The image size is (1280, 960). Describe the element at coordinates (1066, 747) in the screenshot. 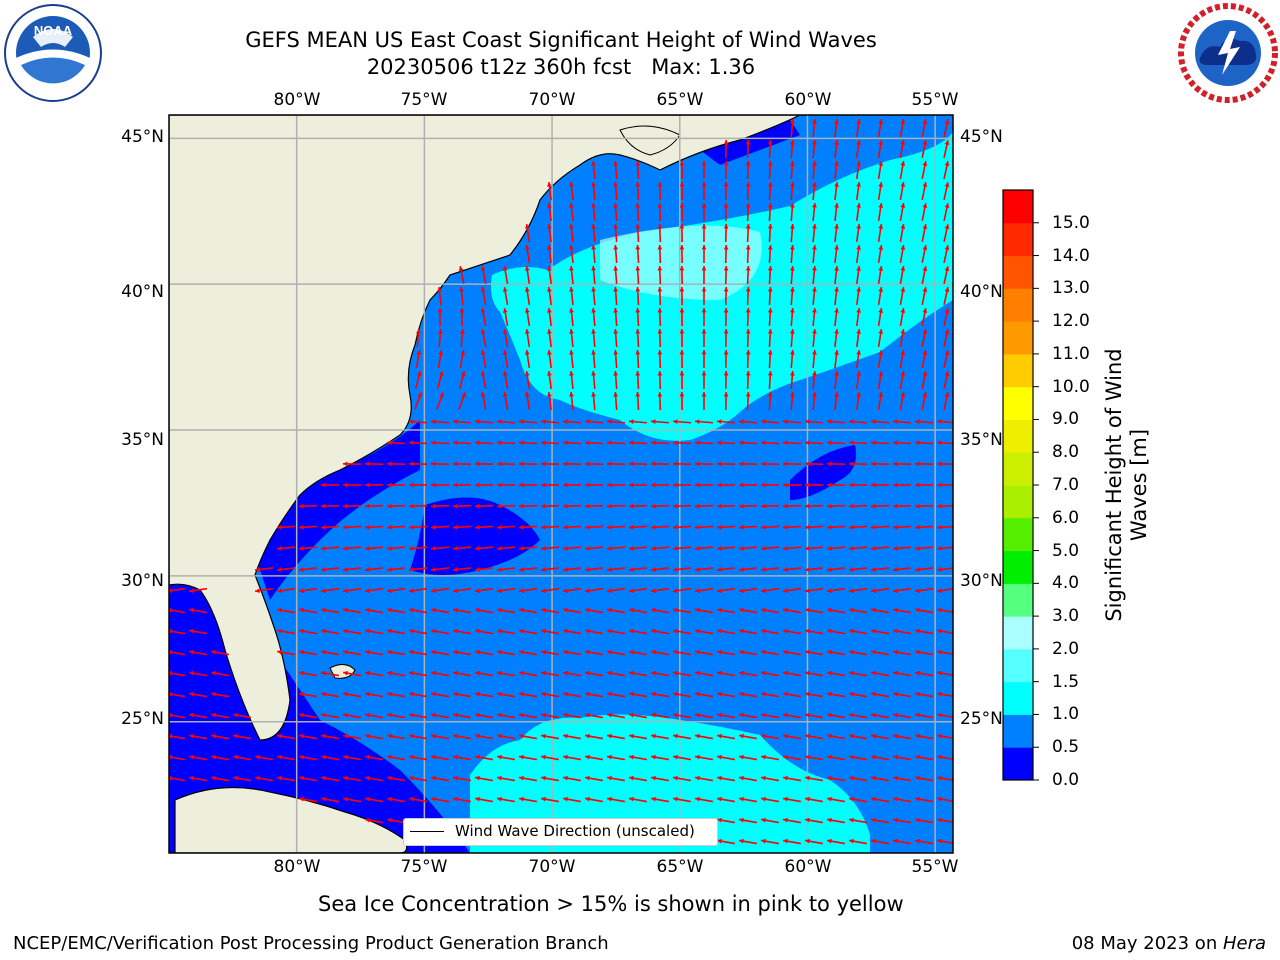

I see `colorbar-tick-label: 0.5` at that location.